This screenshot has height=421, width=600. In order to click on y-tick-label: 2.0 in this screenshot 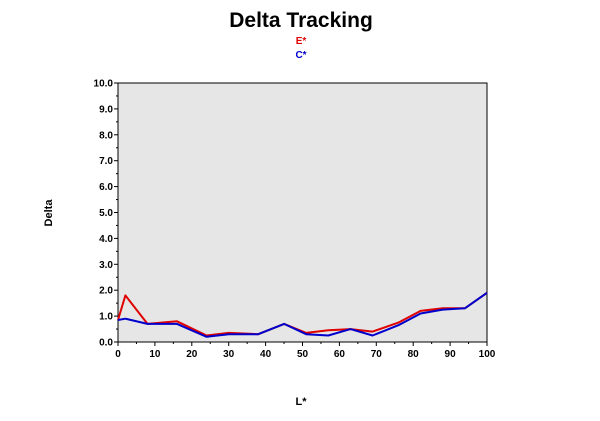, I will do `click(106, 291)`.